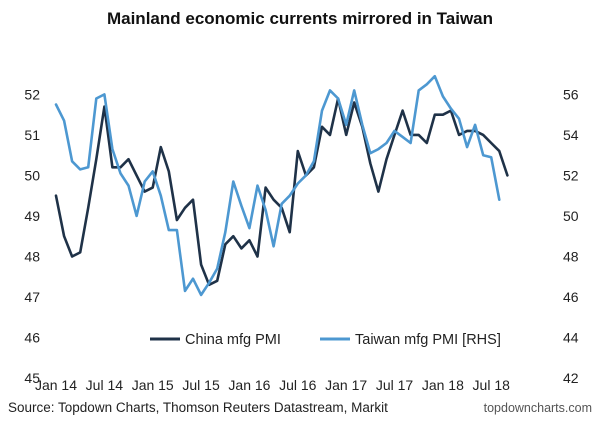  I want to click on left-axis-tick-label: 52, so click(32, 94).